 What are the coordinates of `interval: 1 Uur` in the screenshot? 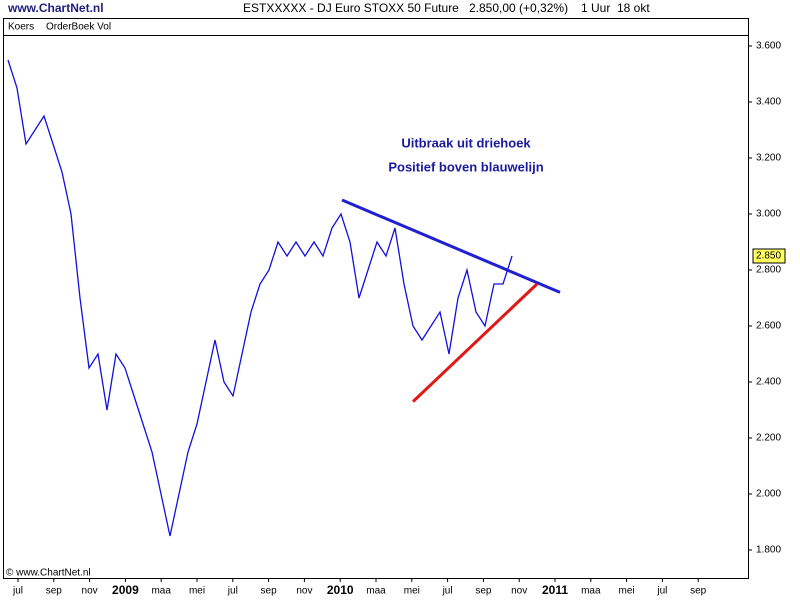 It's located at (595, 8).